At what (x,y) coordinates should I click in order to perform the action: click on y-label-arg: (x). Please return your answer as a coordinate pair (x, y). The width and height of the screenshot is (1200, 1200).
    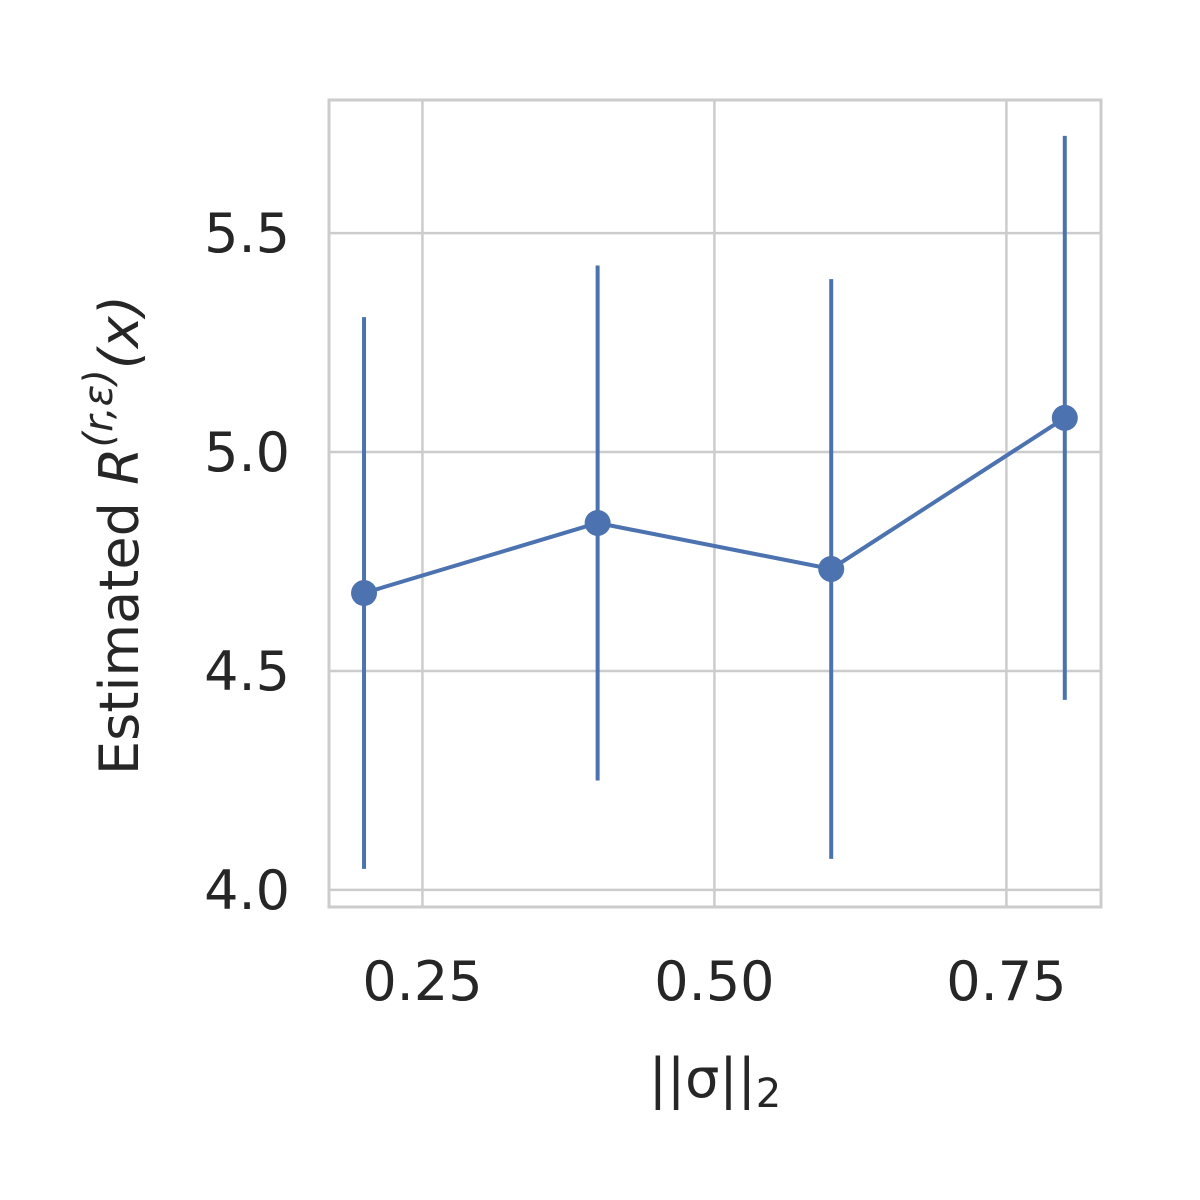
    Looking at the image, I should click on (119, 332).